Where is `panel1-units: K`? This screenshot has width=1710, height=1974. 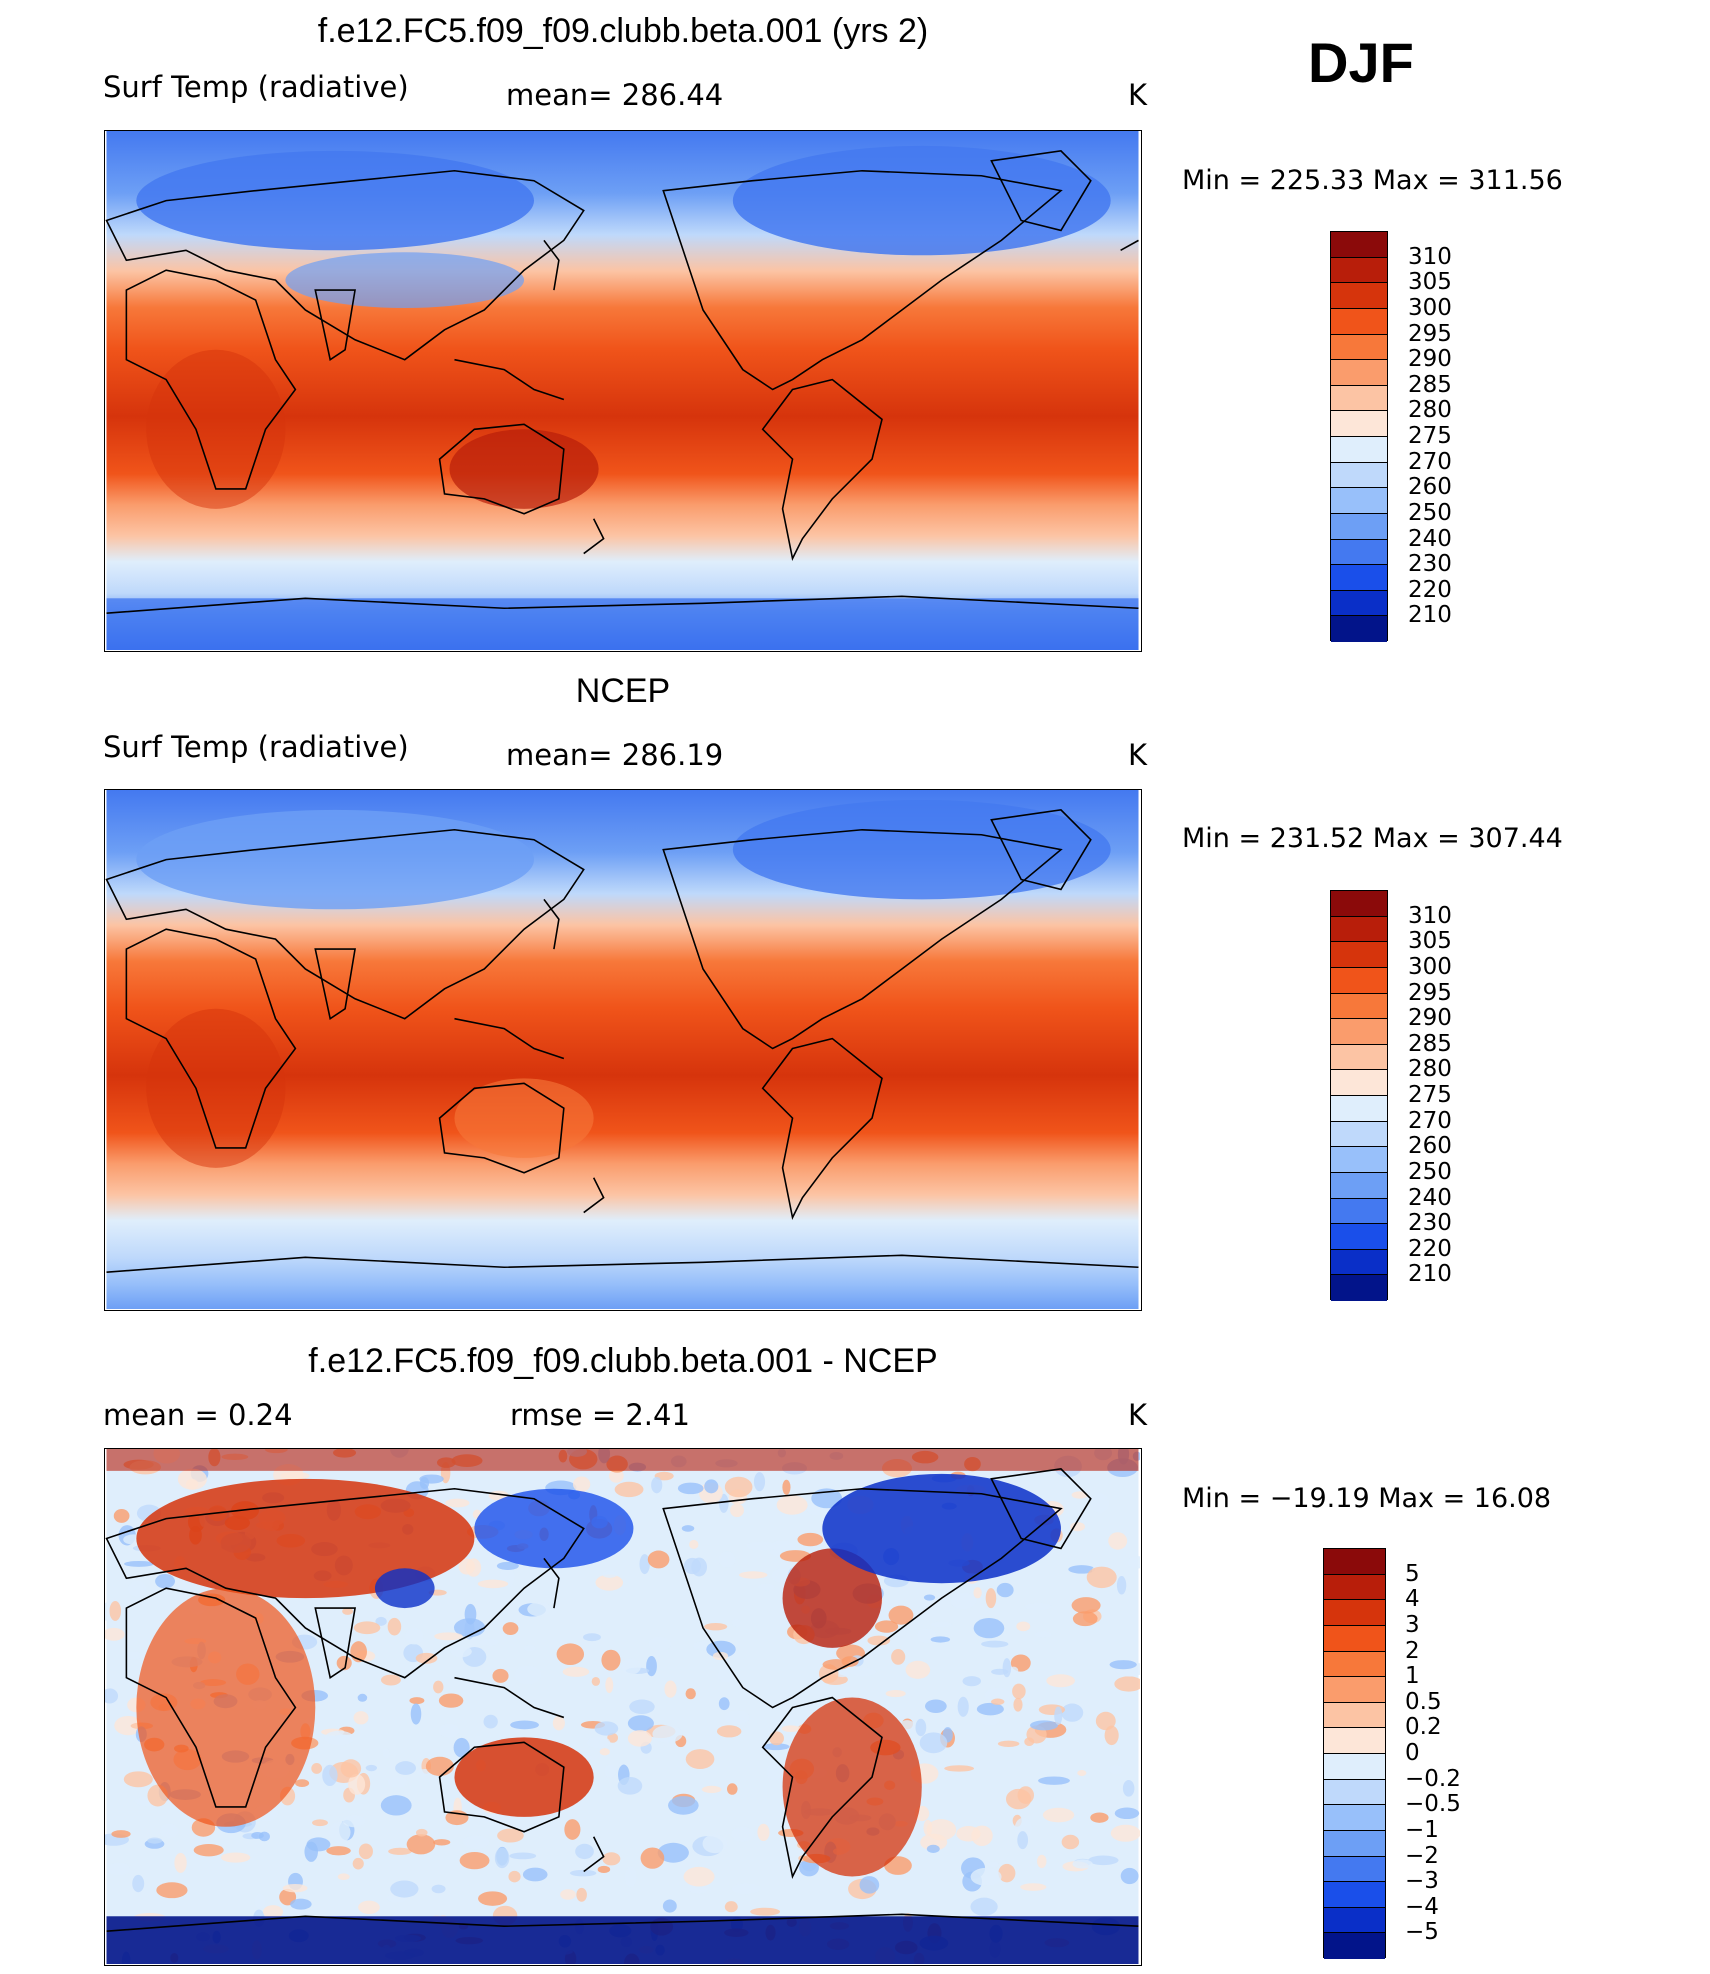
panel1-units: K is located at coordinates (1138, 95).